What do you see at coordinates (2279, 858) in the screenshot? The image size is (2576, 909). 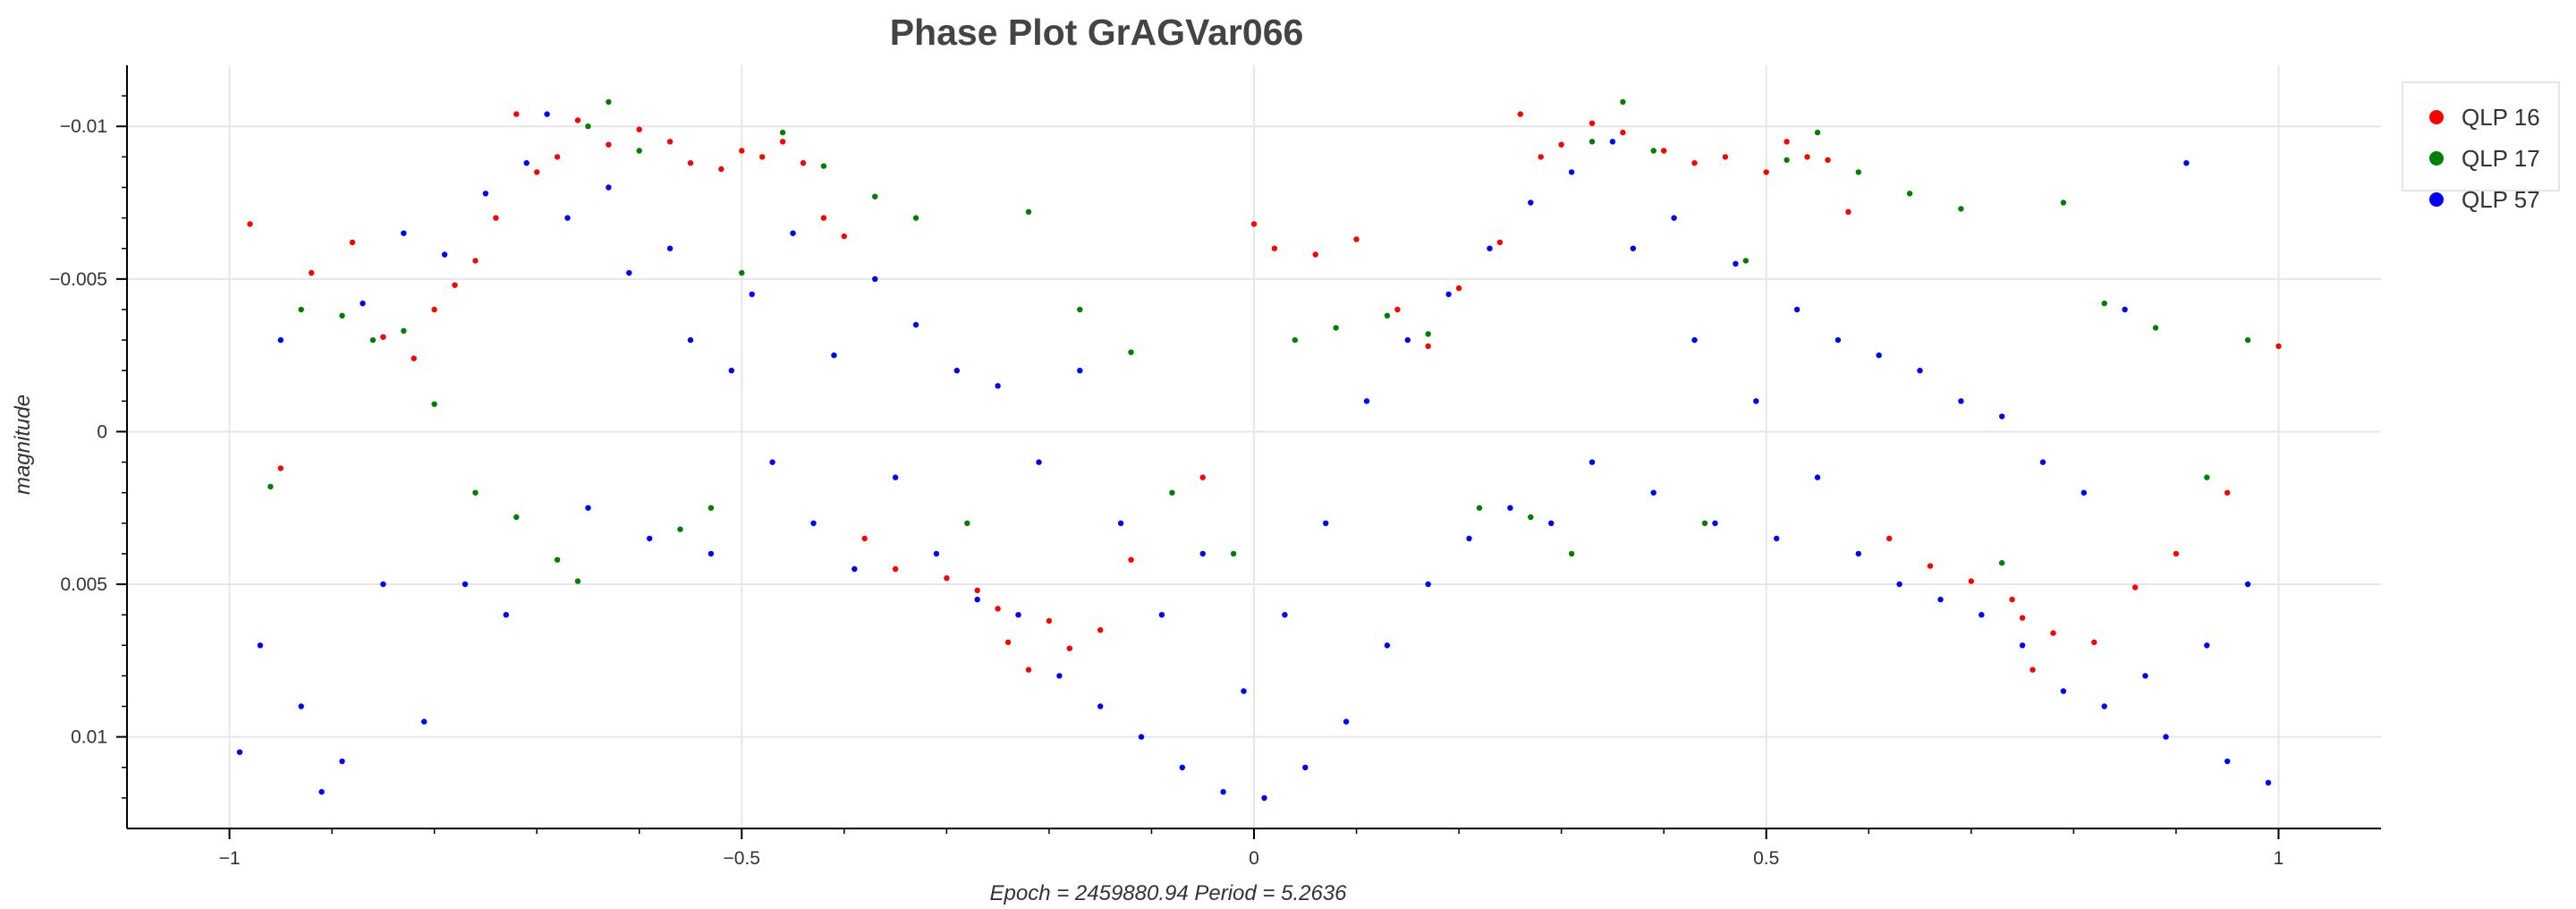 I see `x-tick-label: 1` at bounding box center [2279, 858].